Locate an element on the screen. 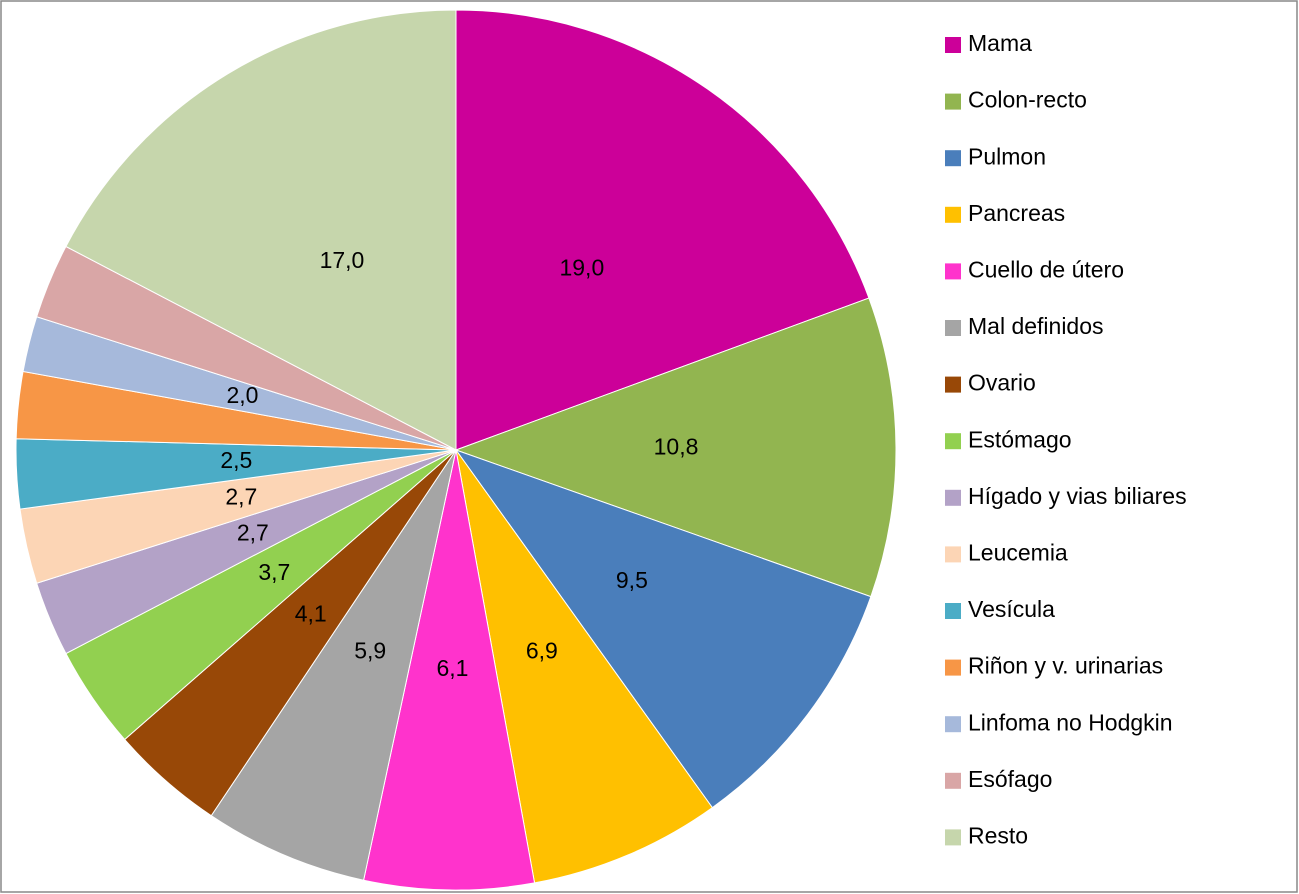 This screenshot has height=894, width=1299. data-label: 9,5 is located at coordinates (632, 580).